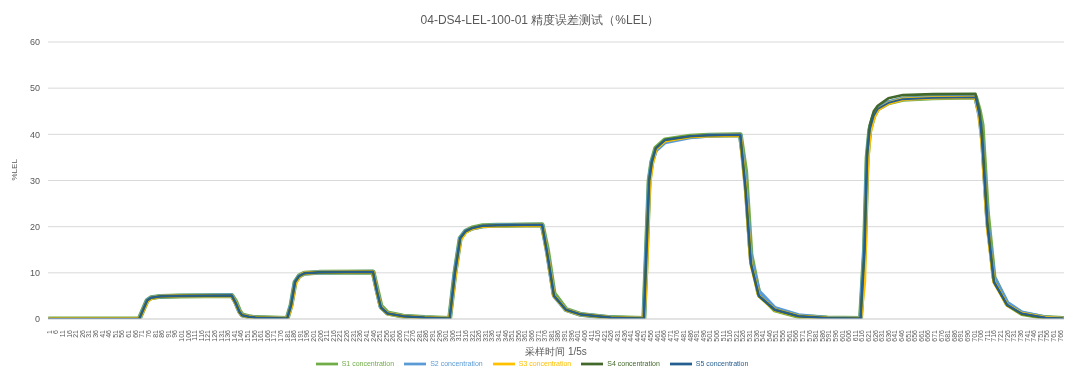 This screenshot has height=381, width=1080. What do you see at coordinates (34, 88) in the screenshot?
I see `y-tick-label: 50` at bounding box center [34, 88].